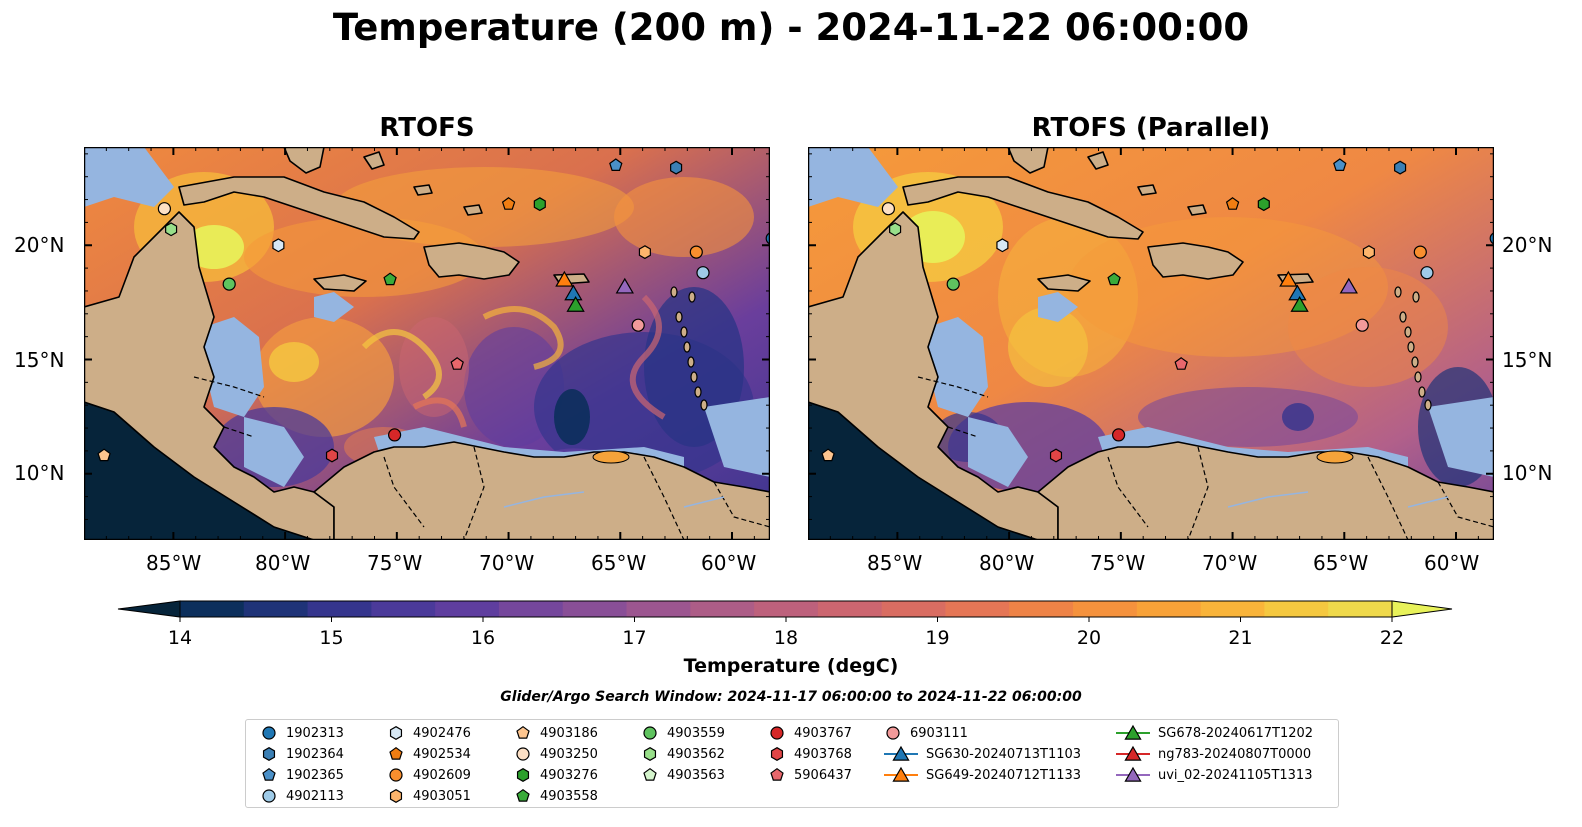 The height and width of the screenshot is (827, 1582). I want to click on legend-item-4903186: 4903186, so click(556, 733).